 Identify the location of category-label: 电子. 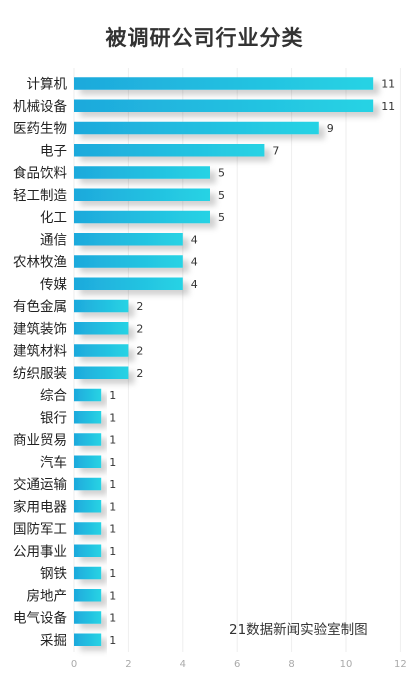
(53, 151).